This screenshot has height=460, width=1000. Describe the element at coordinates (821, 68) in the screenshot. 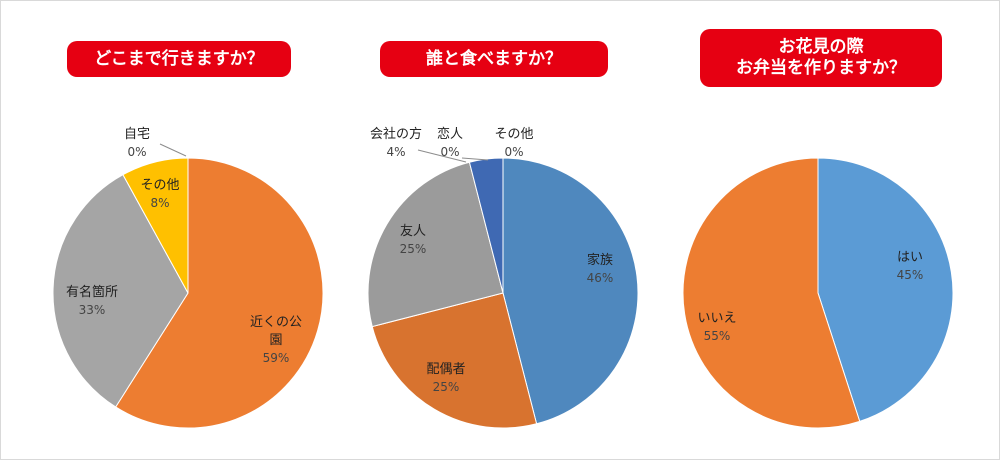

I see `chart3-title-line2: お弁当を作りますか？` at that location.